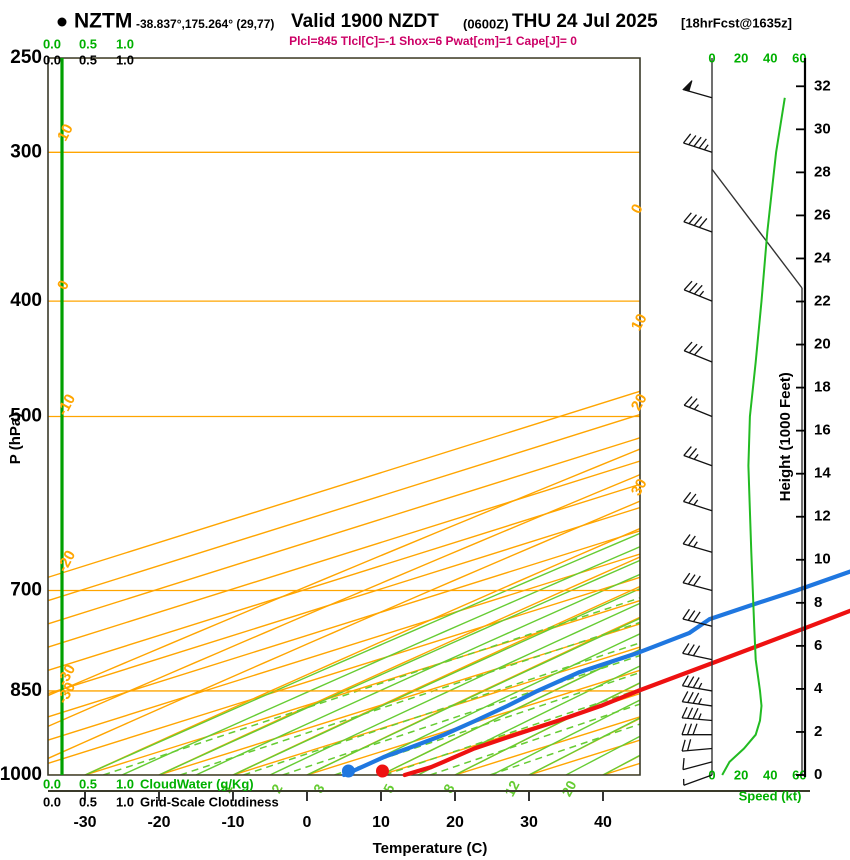 Image resolution: width=850 pixels, height=860 pixels. Describe the element at coordinates (26, 590) in the screenshot. I see `pressure-tick-700: 700` at that location.